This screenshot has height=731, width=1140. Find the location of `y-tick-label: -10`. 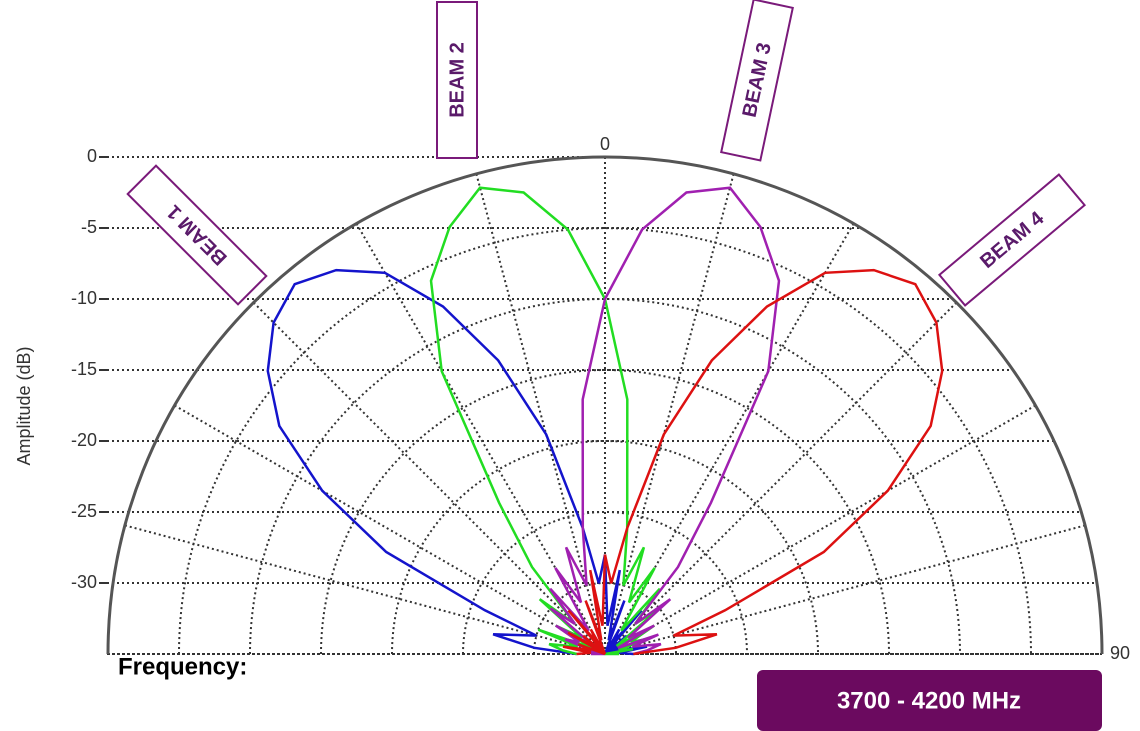

y-tick-label: -10 is located at coordinates (84, 298).